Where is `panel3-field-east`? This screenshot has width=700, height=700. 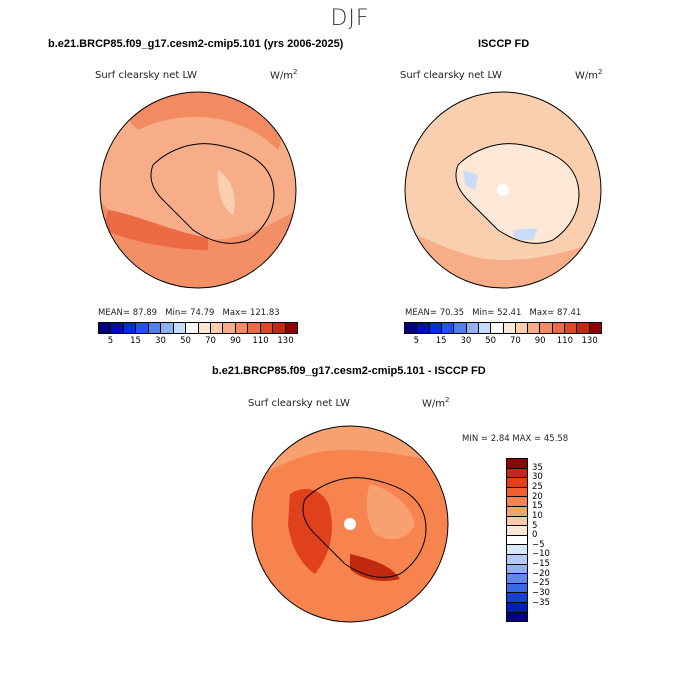 panel3-field-east is located at coordinates (390, 512).